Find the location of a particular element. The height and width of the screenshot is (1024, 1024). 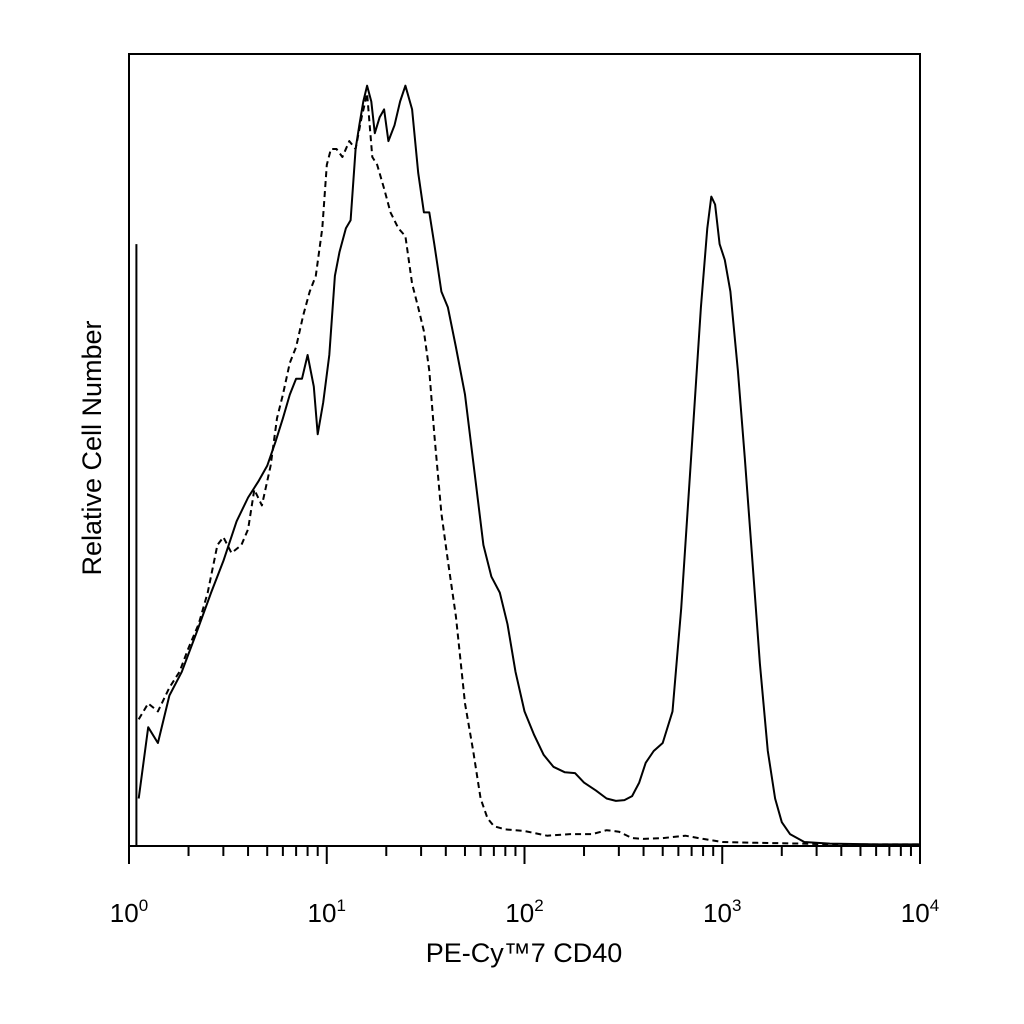

x-tick-label: 10⁰ is located at coordinates (129, 912).